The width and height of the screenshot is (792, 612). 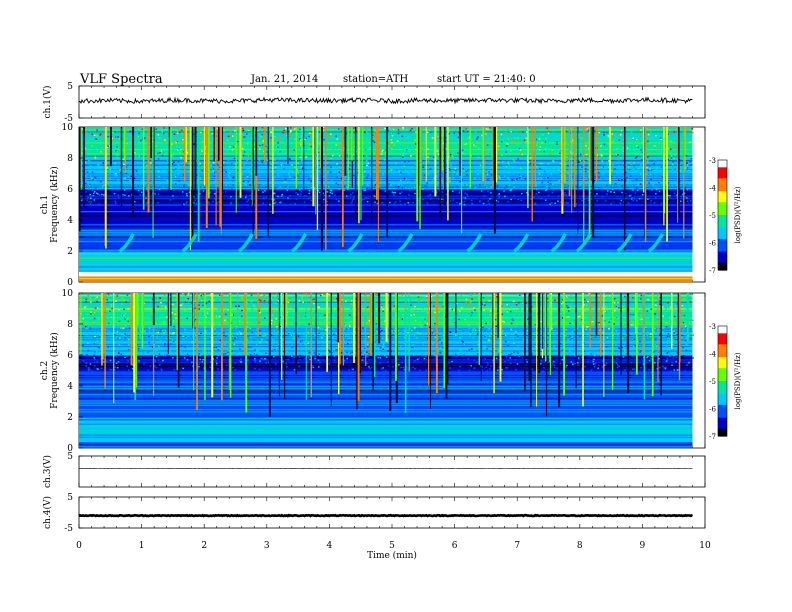 What do you see at coordinates (386, 424) in the screenshot?
I see `ch2-freq-line` at bounding box center [386, 424].